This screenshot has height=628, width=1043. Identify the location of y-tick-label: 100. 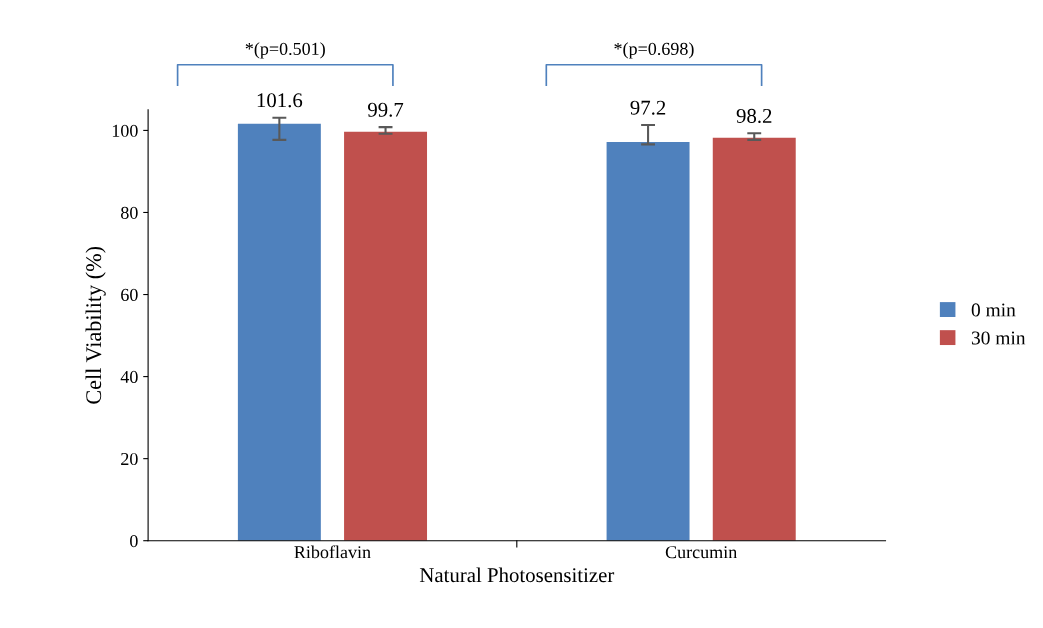
(125, 130).